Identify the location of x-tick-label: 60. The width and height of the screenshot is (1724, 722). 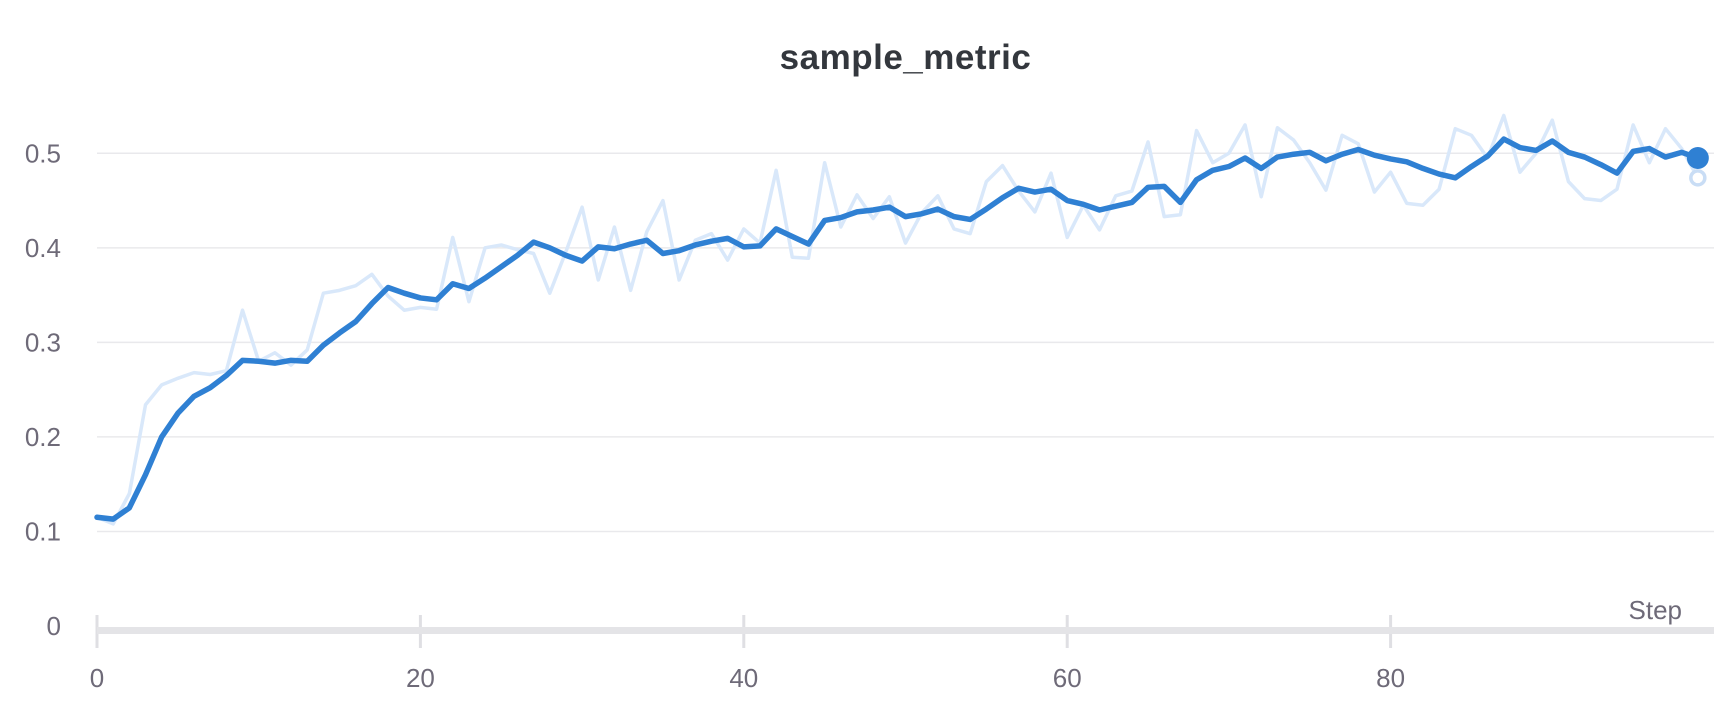
(1067, 678).